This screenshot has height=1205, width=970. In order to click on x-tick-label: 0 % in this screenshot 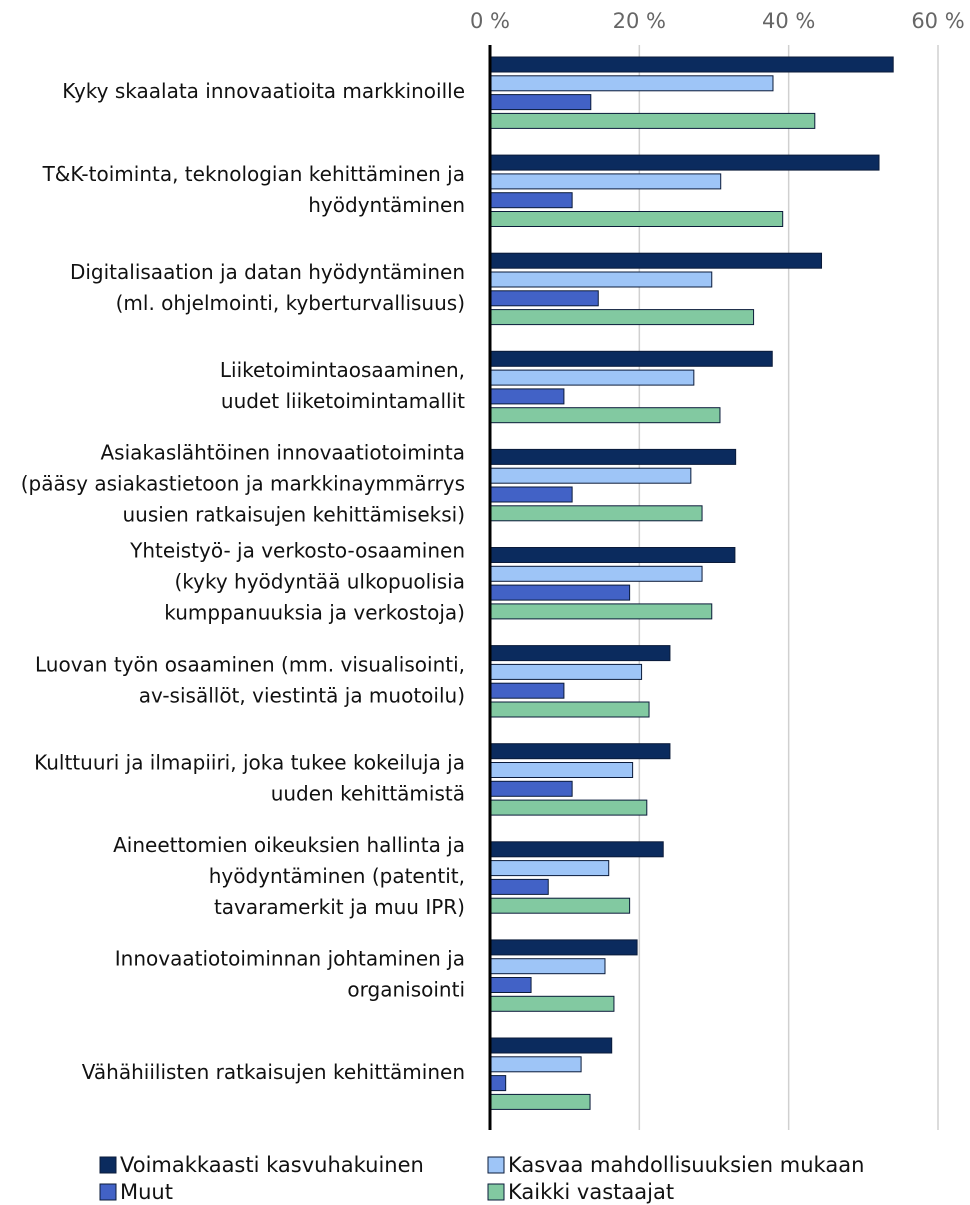, I will do `click(490, 21)`.